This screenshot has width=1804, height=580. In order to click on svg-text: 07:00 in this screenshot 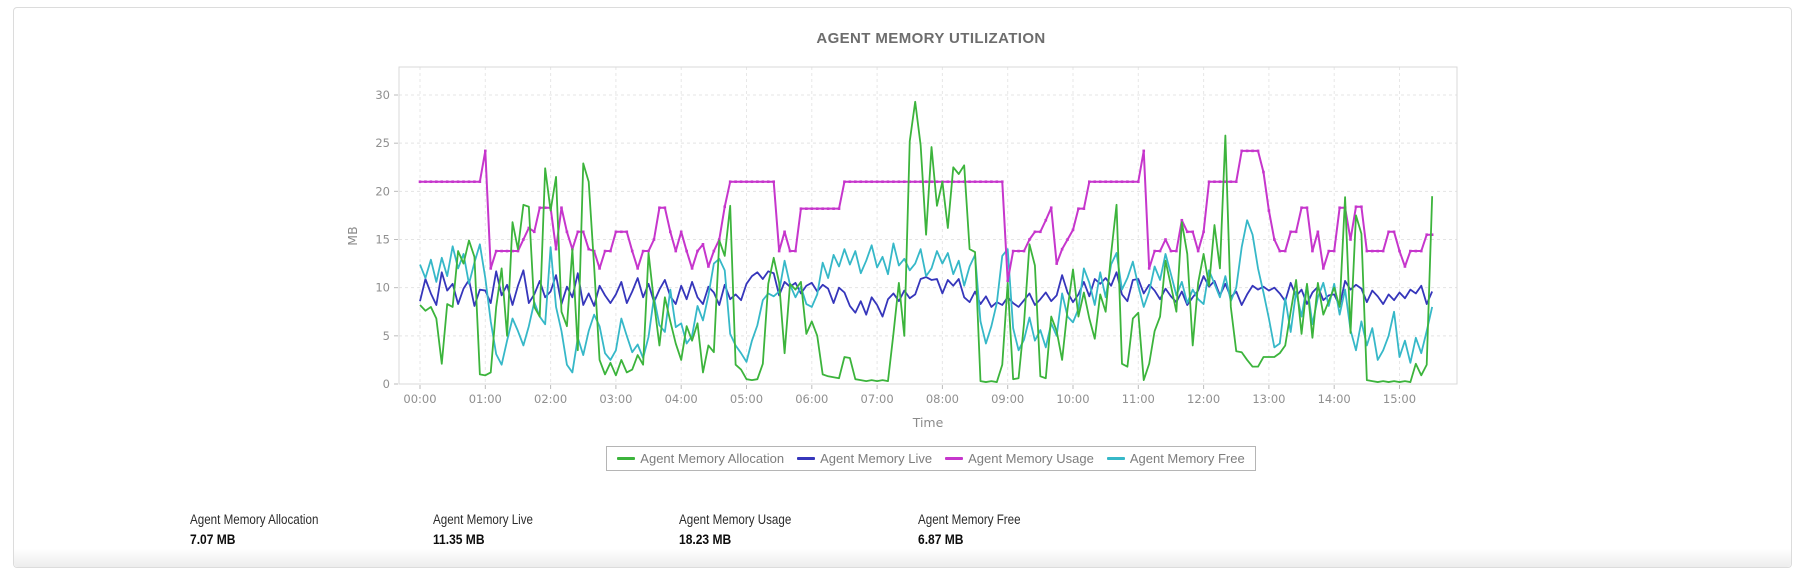, I will do `click(877, 399)`.